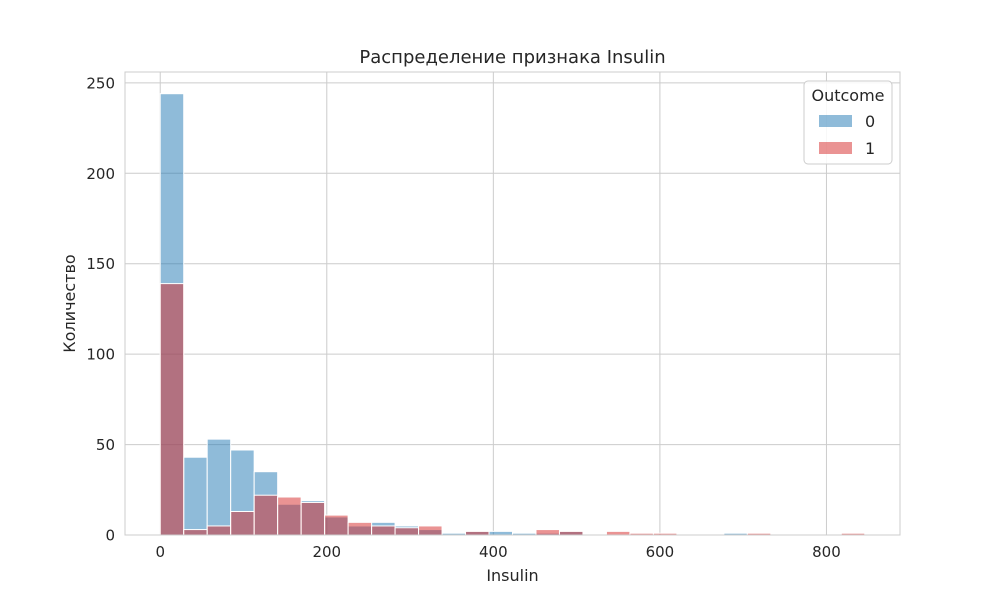 The height and width of the screenshot is (600, 1000). I want to click on y-tick-label-5: 250, so click(100, 83).